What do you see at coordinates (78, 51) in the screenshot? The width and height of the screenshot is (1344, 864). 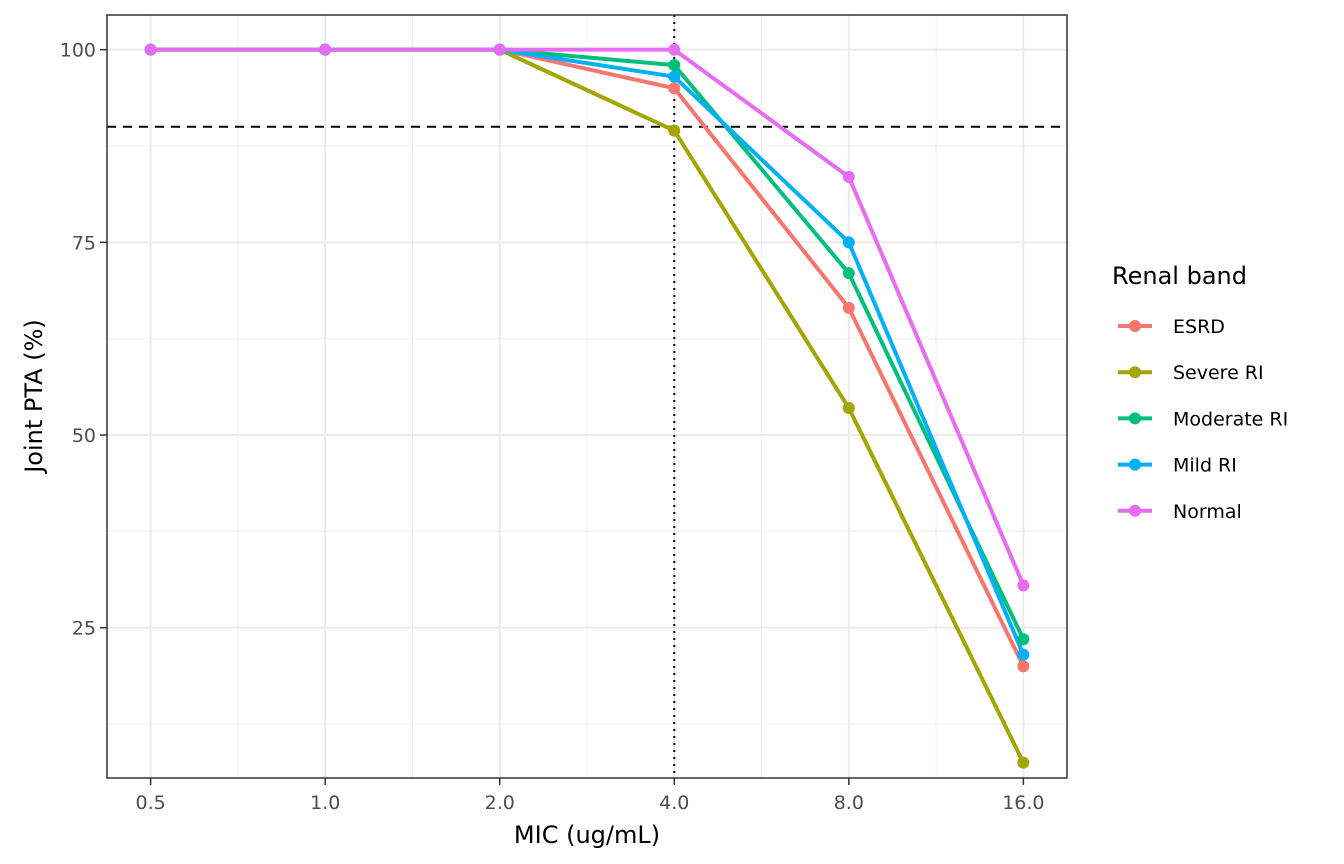 I see `y-tick-label: 100` at bounding box center [78, 51].